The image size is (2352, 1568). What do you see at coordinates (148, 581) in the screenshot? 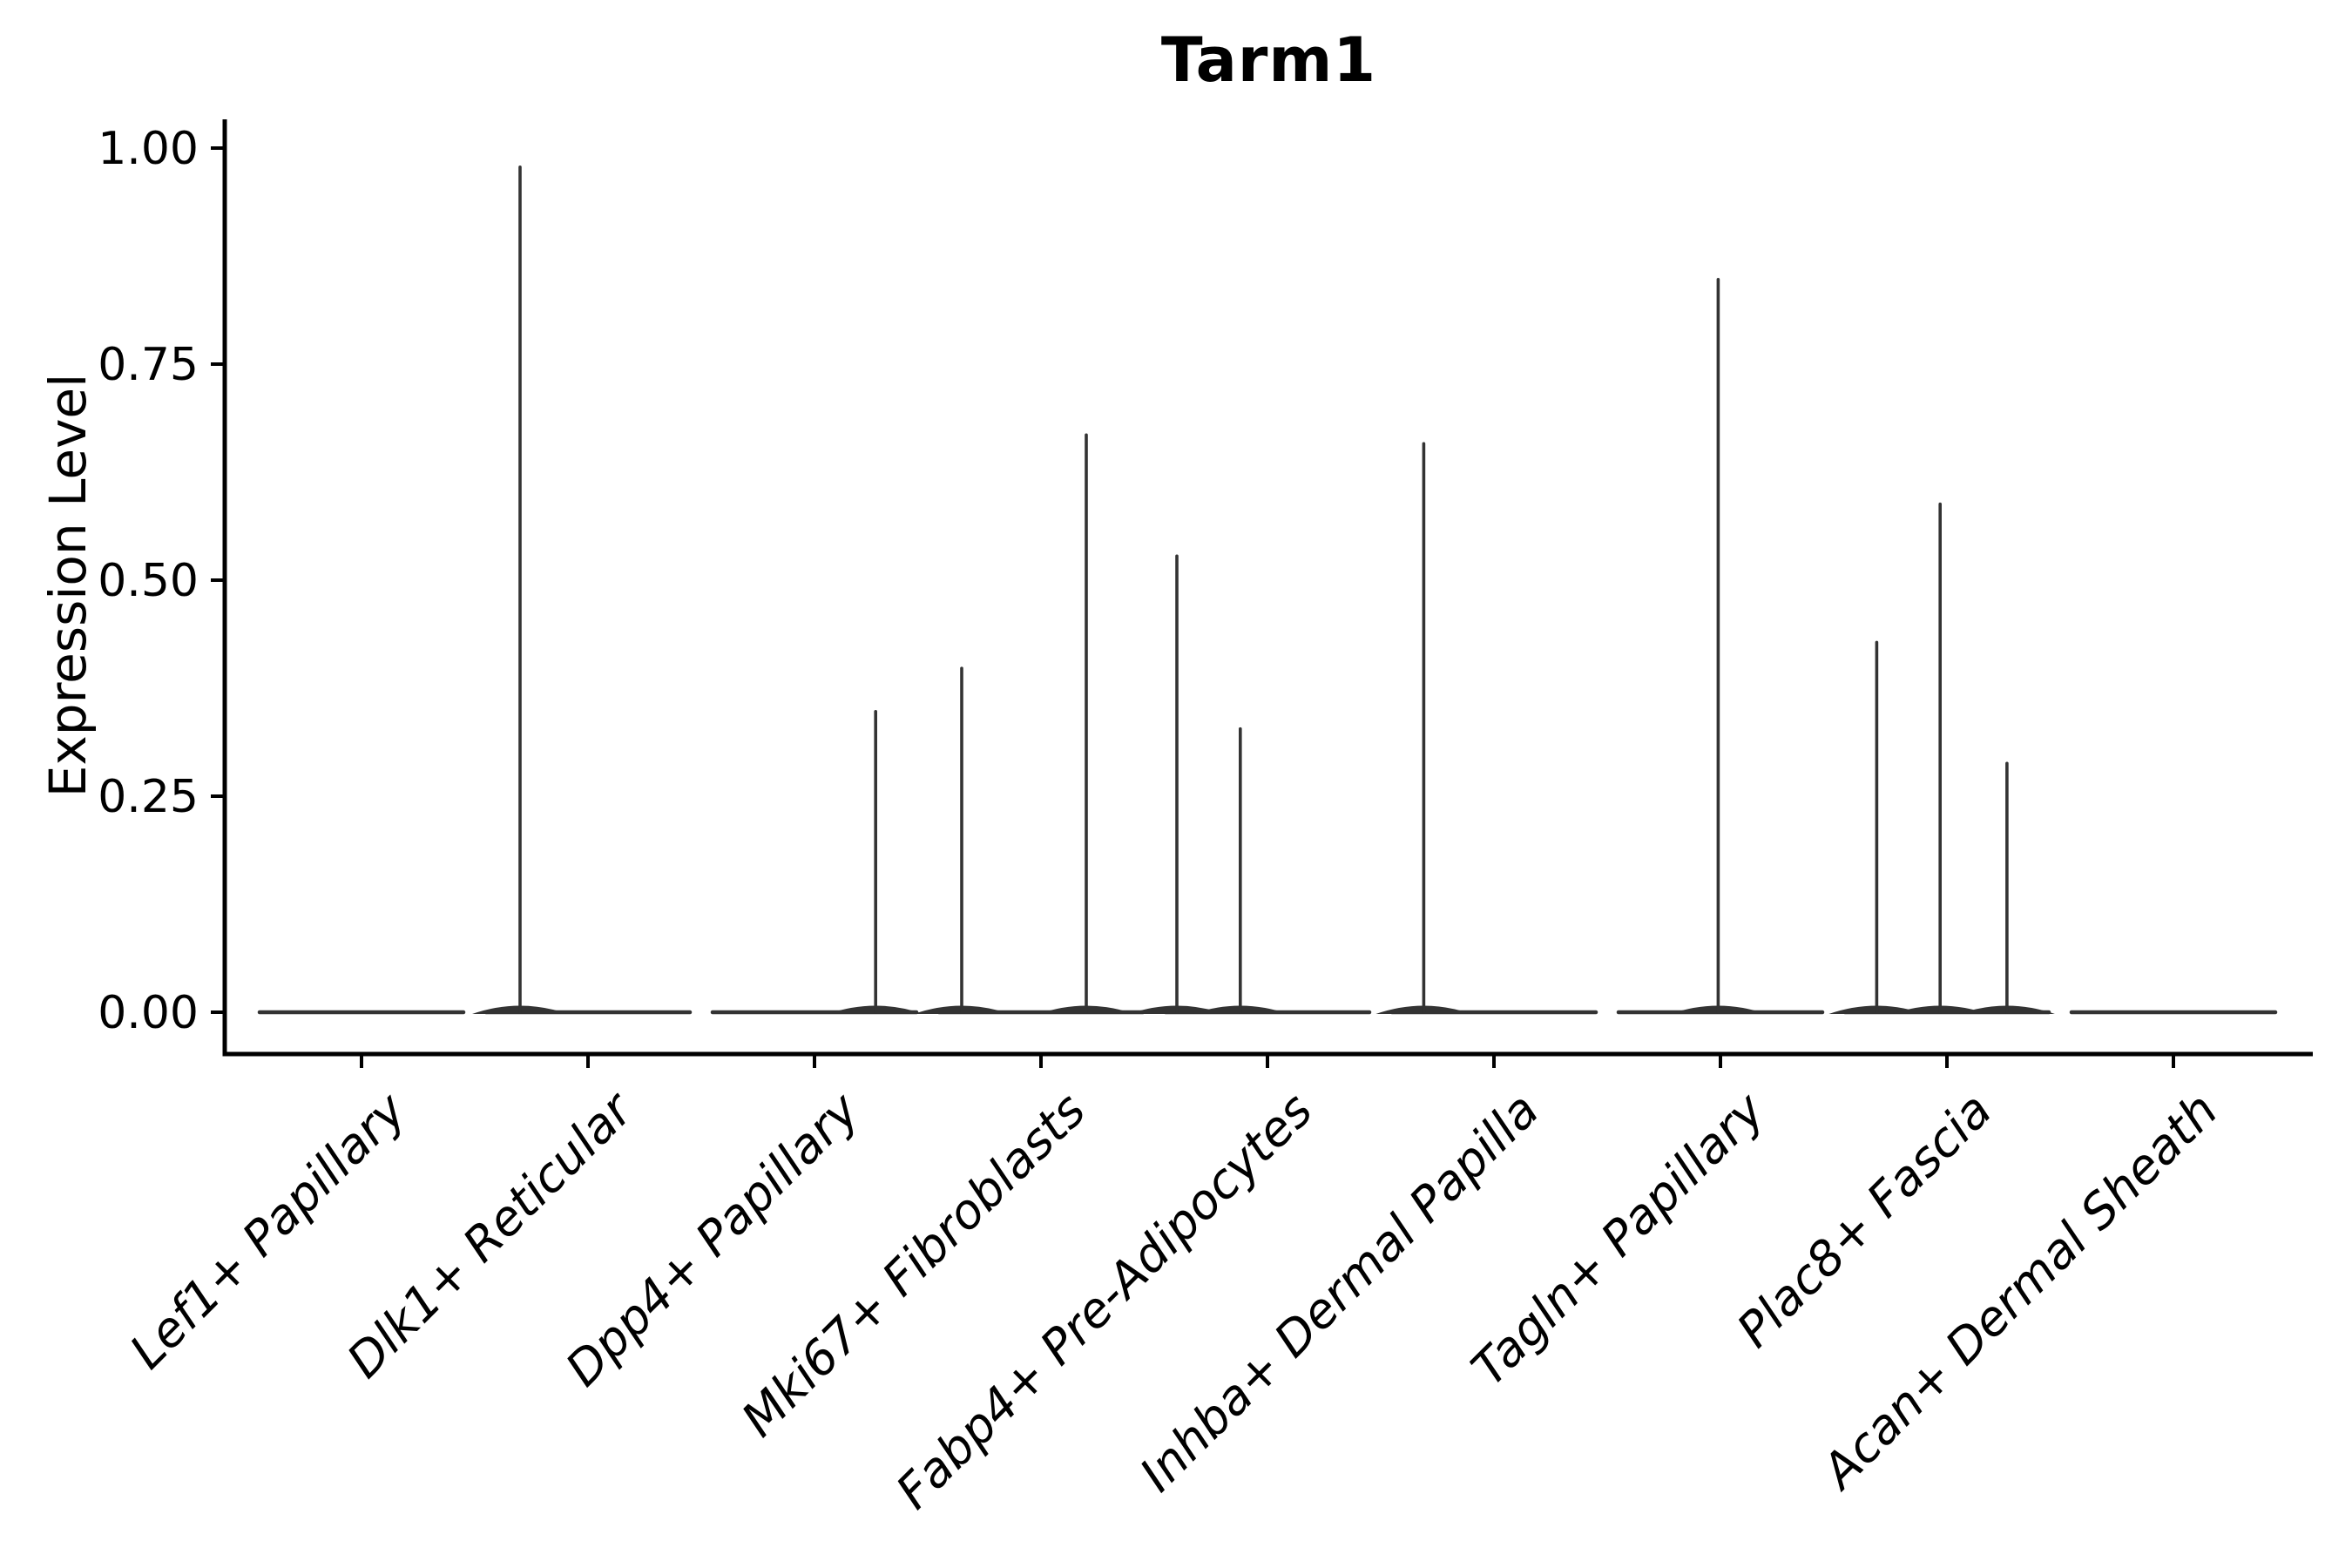
I see `y-tick-label: 0.50` at bounding box center [148, 581].